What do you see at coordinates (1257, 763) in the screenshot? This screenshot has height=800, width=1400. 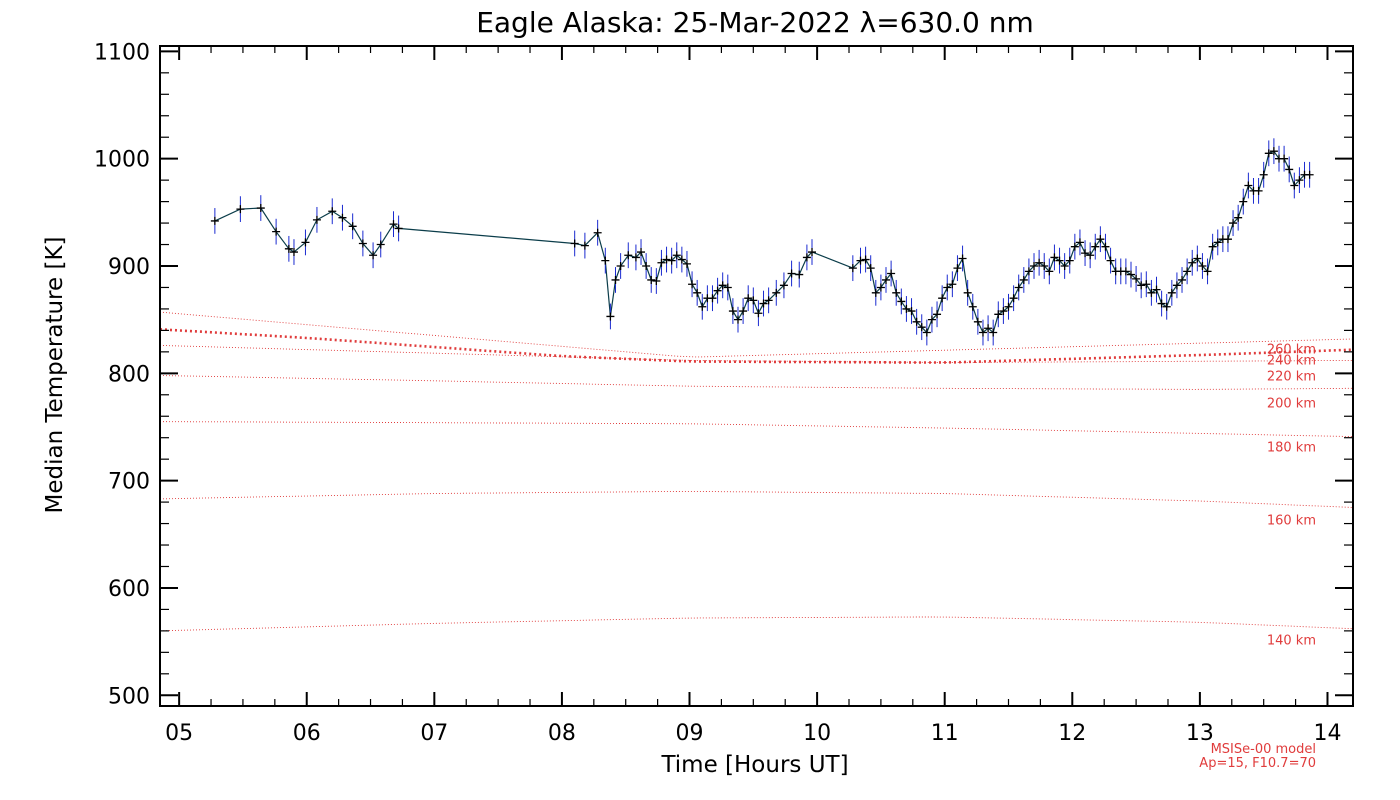 I see `model-note-line-2: Ap=15, F10.7=70` at bounding box center [1257, 763].